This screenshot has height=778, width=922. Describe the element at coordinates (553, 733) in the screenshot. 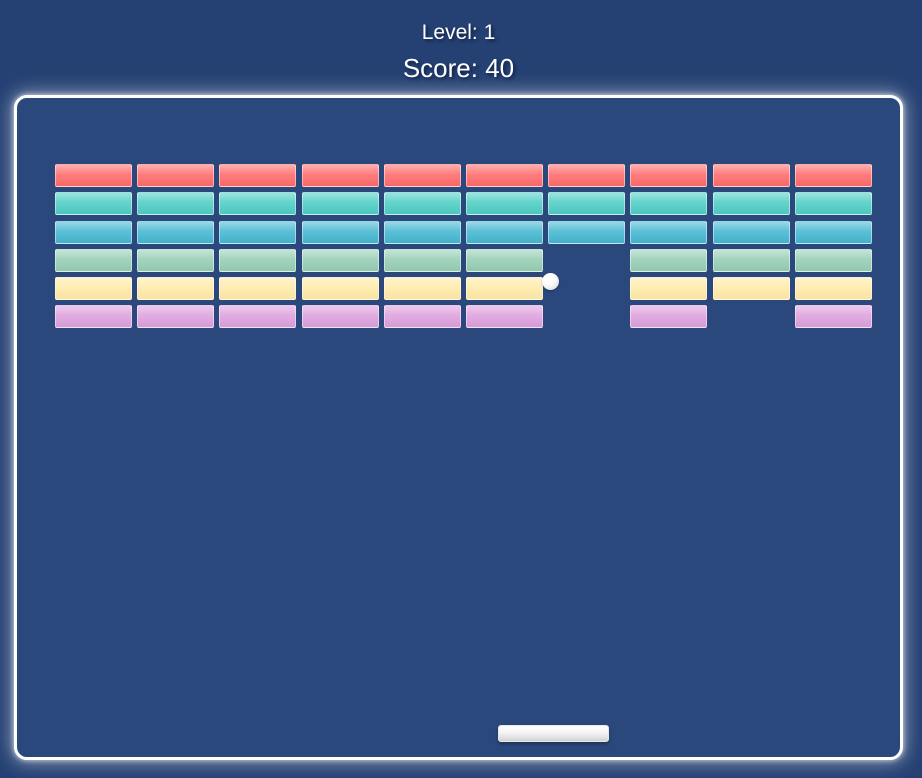

I see `paddle` at that location.